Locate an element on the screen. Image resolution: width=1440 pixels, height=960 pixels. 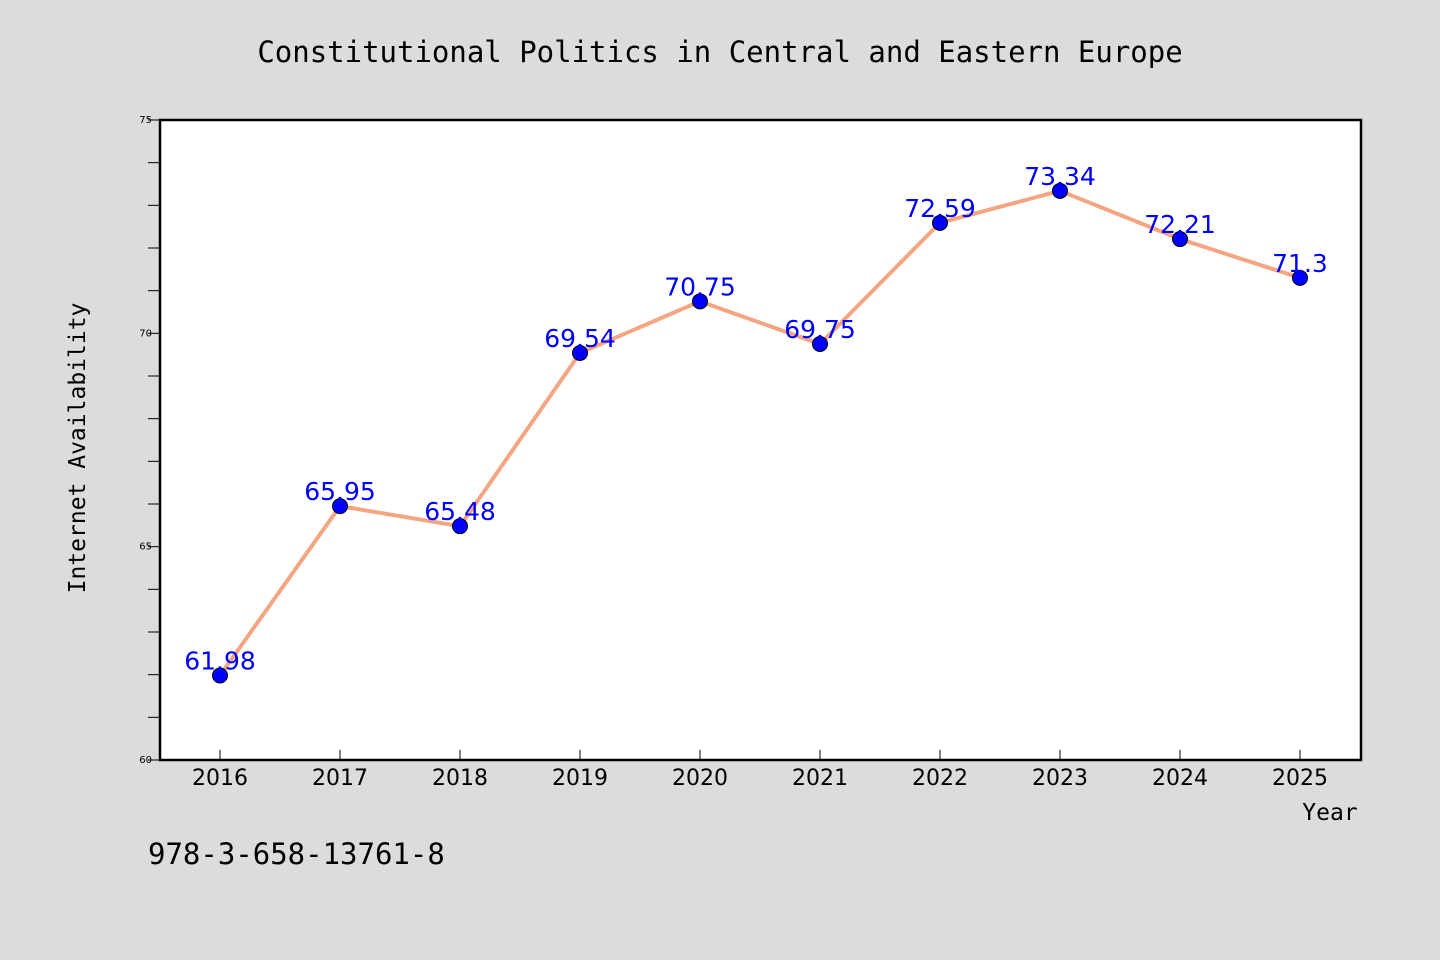
data-label: 71.3 is located at coordinates (1300, 263).